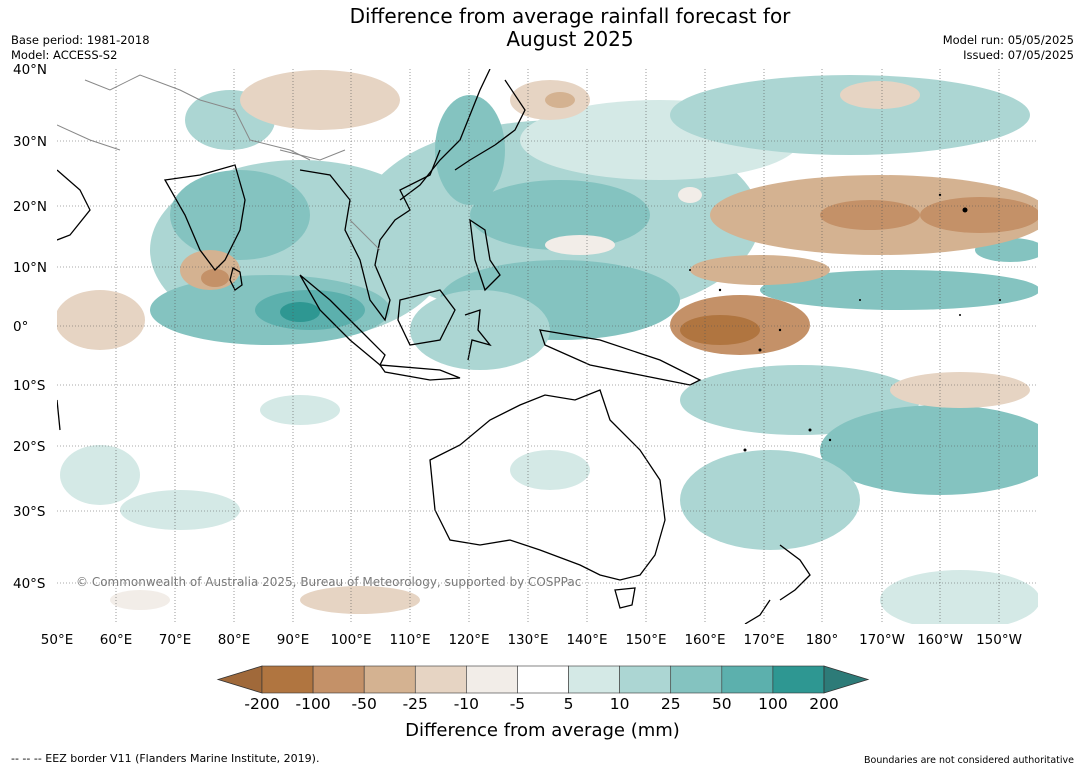 This screenshot has width=1085, height=770. I want to click on lon-label: 80°E, so click(234, 640).